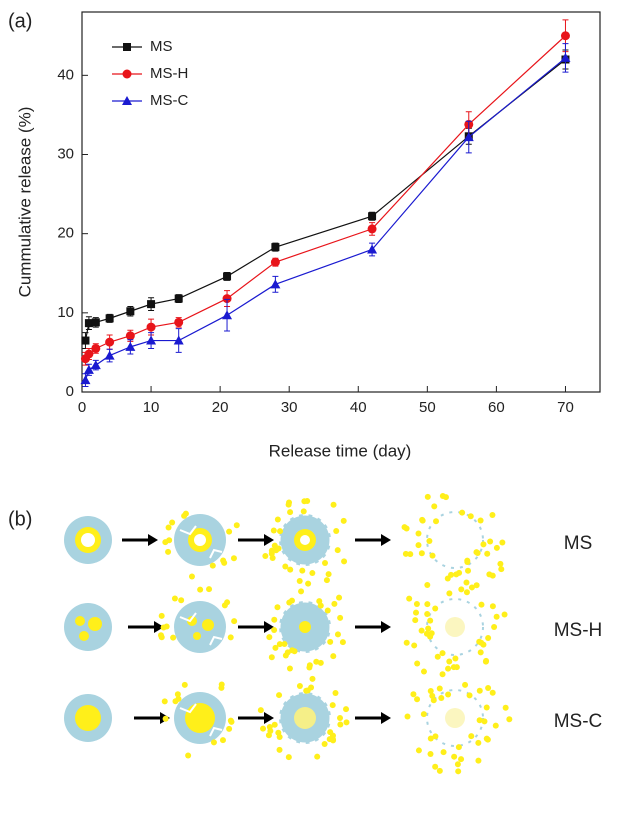  Describe the element at coordinates (289, 407) in the screenshot. I see `x-tick-label: 30` at that location.